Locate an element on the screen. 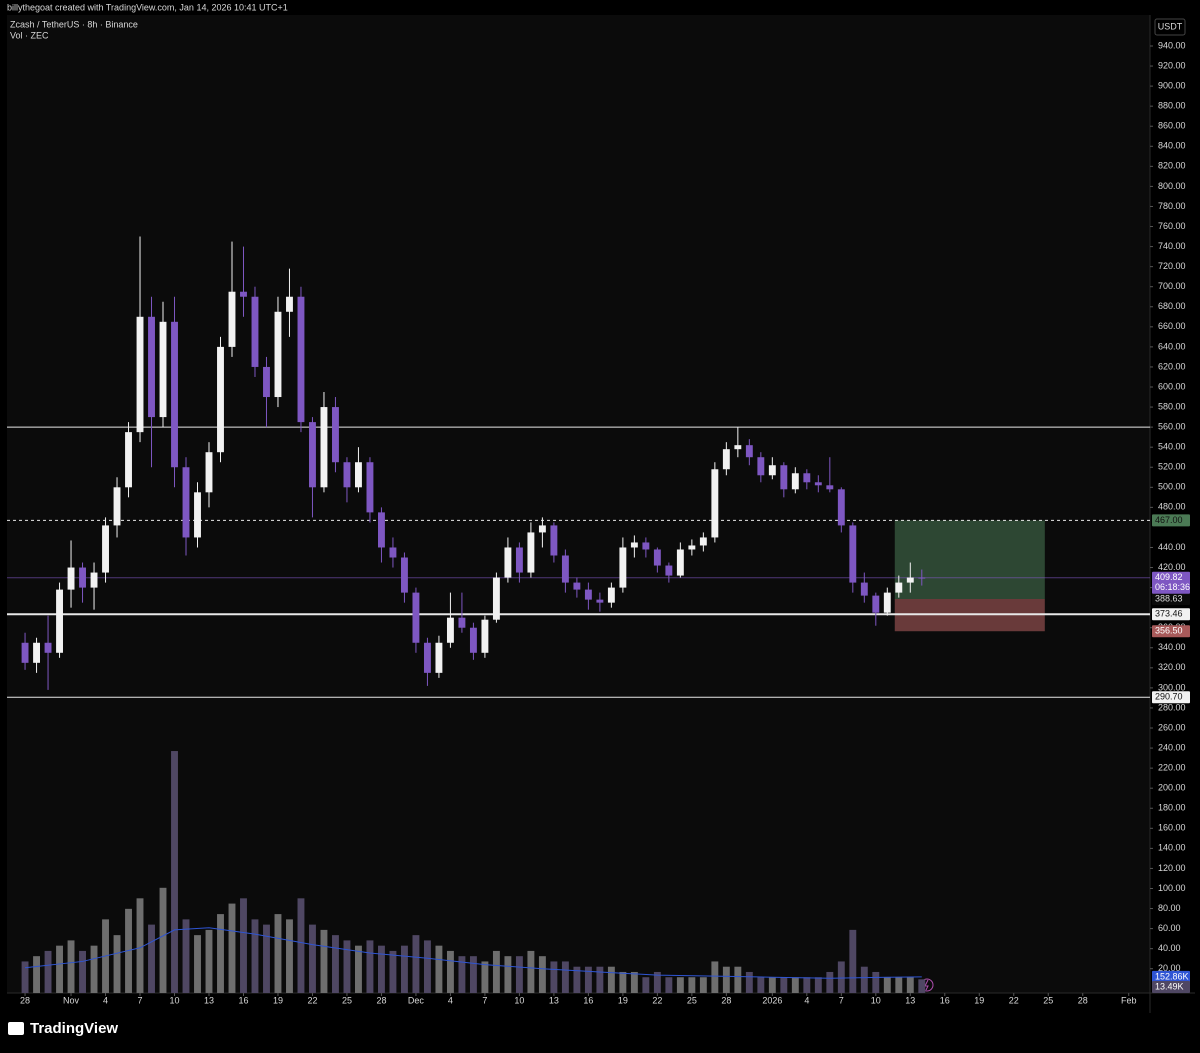 This screenshot has height=1053, width=1200. y-tick-label: 100.00 is located at coordinates (1172, 888).